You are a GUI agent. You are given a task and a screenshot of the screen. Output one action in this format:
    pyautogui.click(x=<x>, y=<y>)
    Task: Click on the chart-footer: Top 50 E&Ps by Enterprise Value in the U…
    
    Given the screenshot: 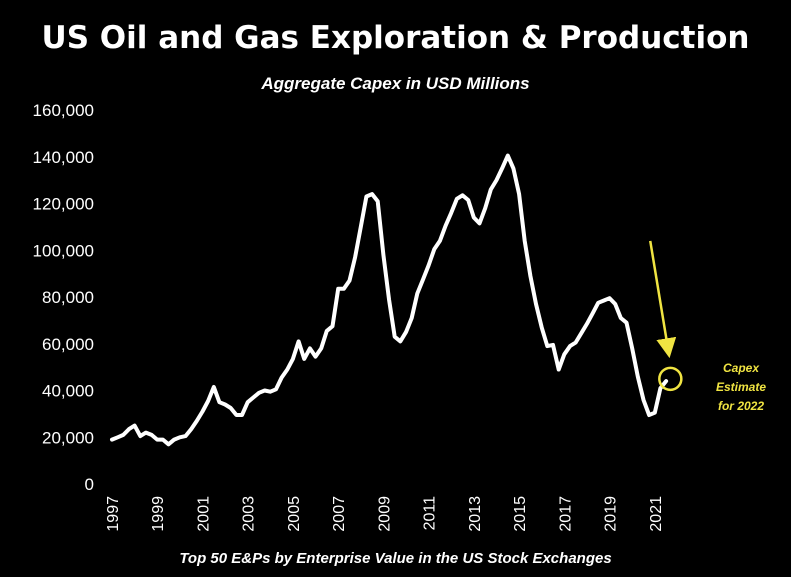 What is the action you would take?
    pyautogui.click(x=395, y=558)
    